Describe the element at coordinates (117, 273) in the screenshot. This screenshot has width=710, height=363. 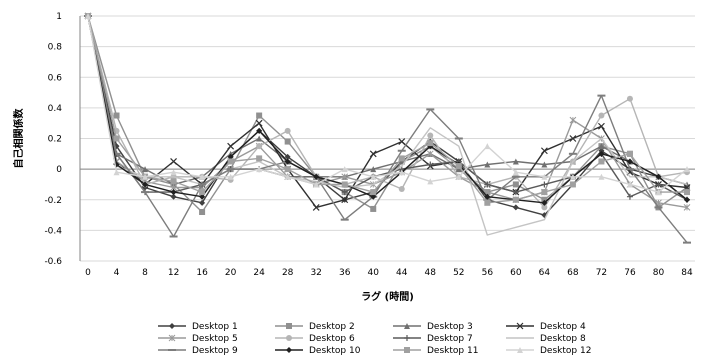
I see `x-tick-label: 4` at that location.